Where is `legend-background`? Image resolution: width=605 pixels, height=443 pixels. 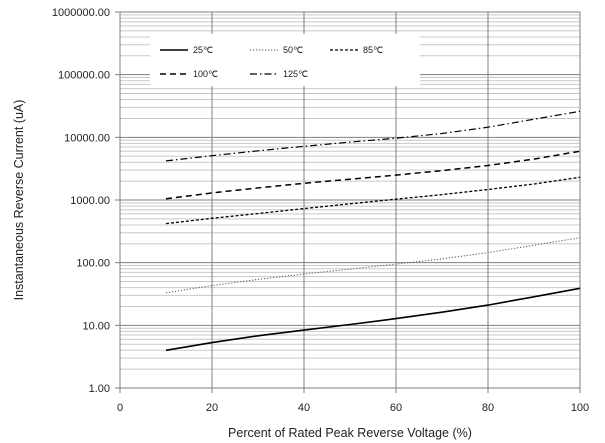
legend-background is located at coordinates (285, 60).